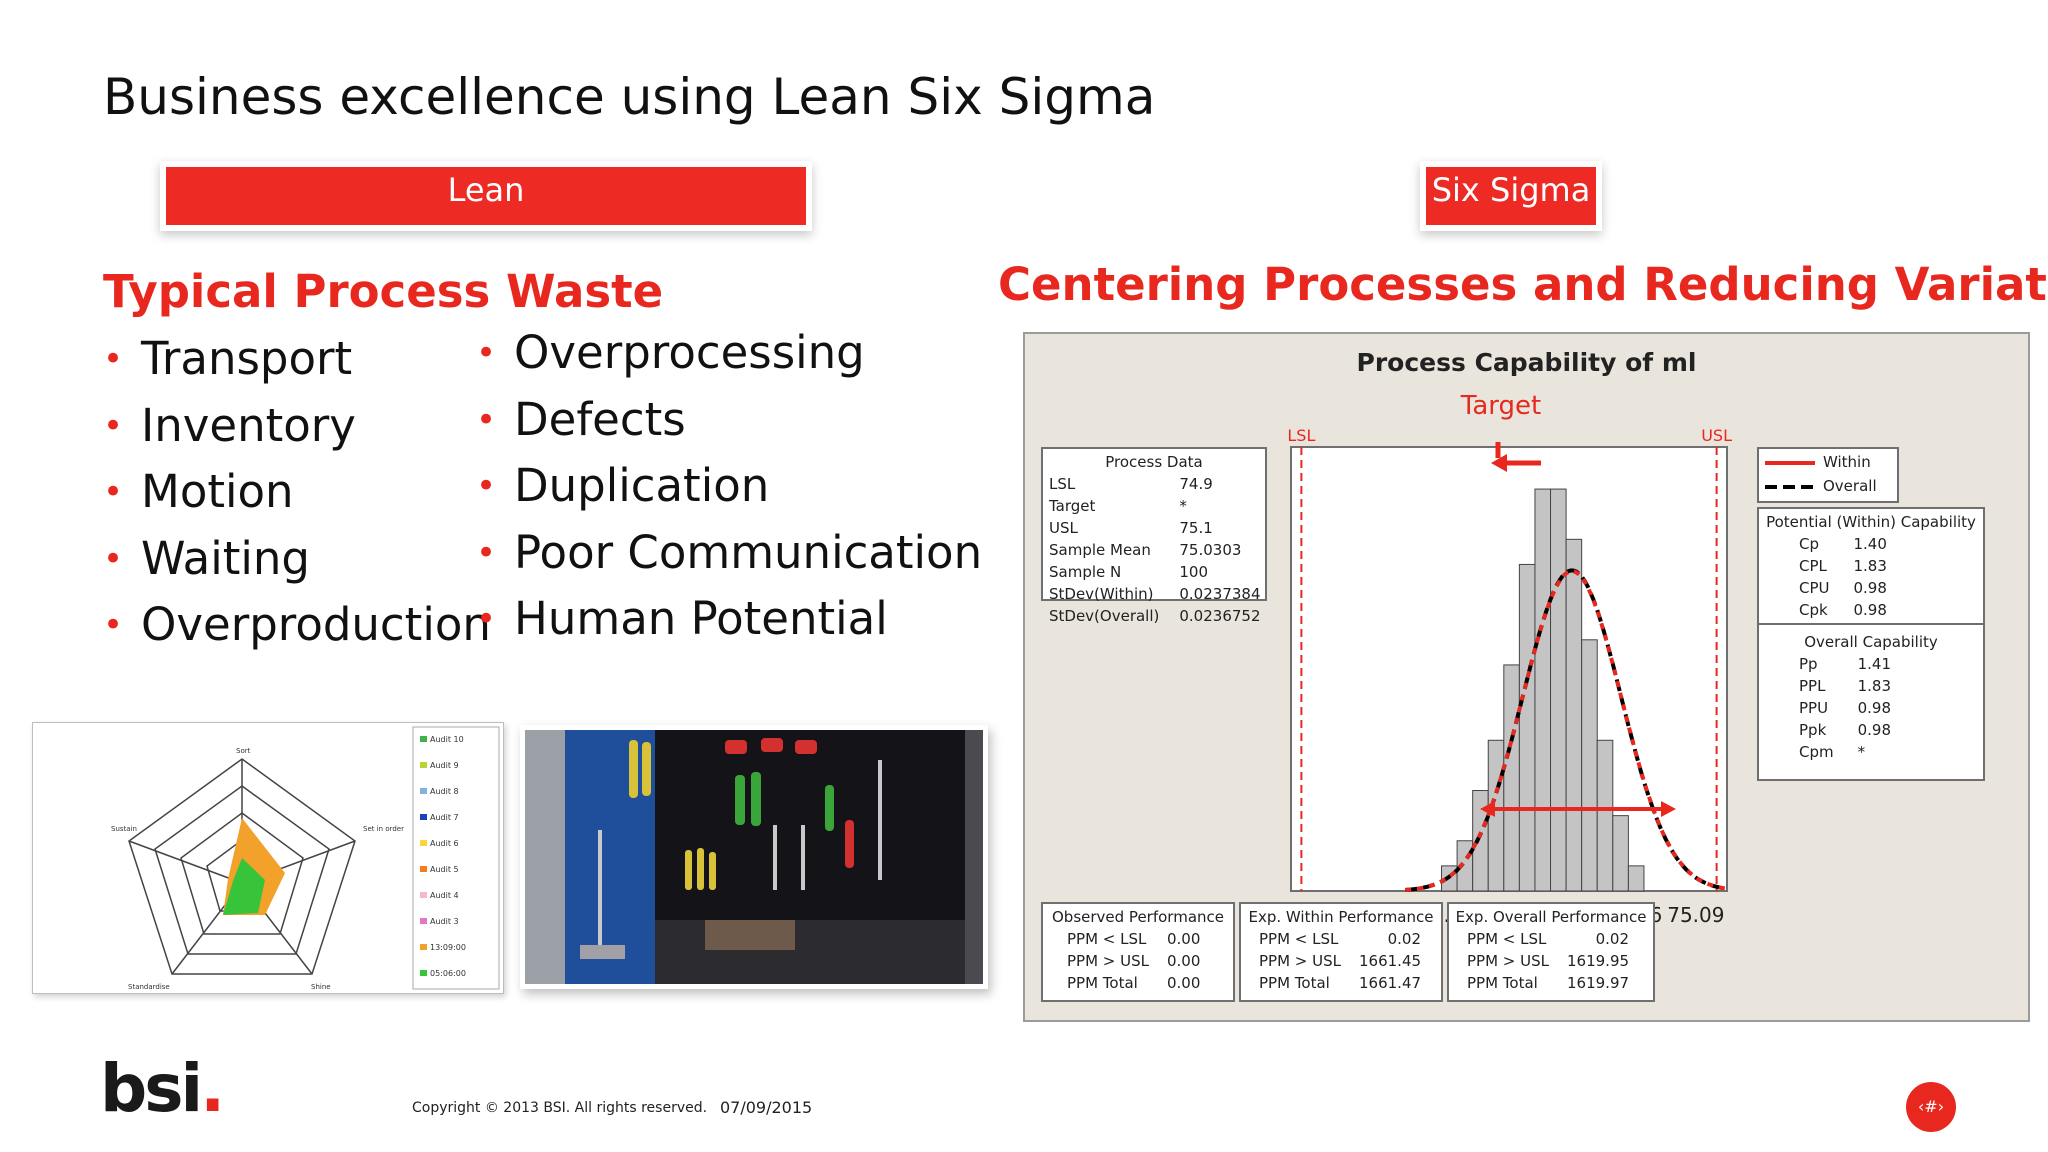 This screenshot has width=2048, height=1152. What do you see at coordinates (383, 291) in the screenshot?
I see `typical-process-waste-heading: Typical Process Waste` at bounding box center [383, 291].